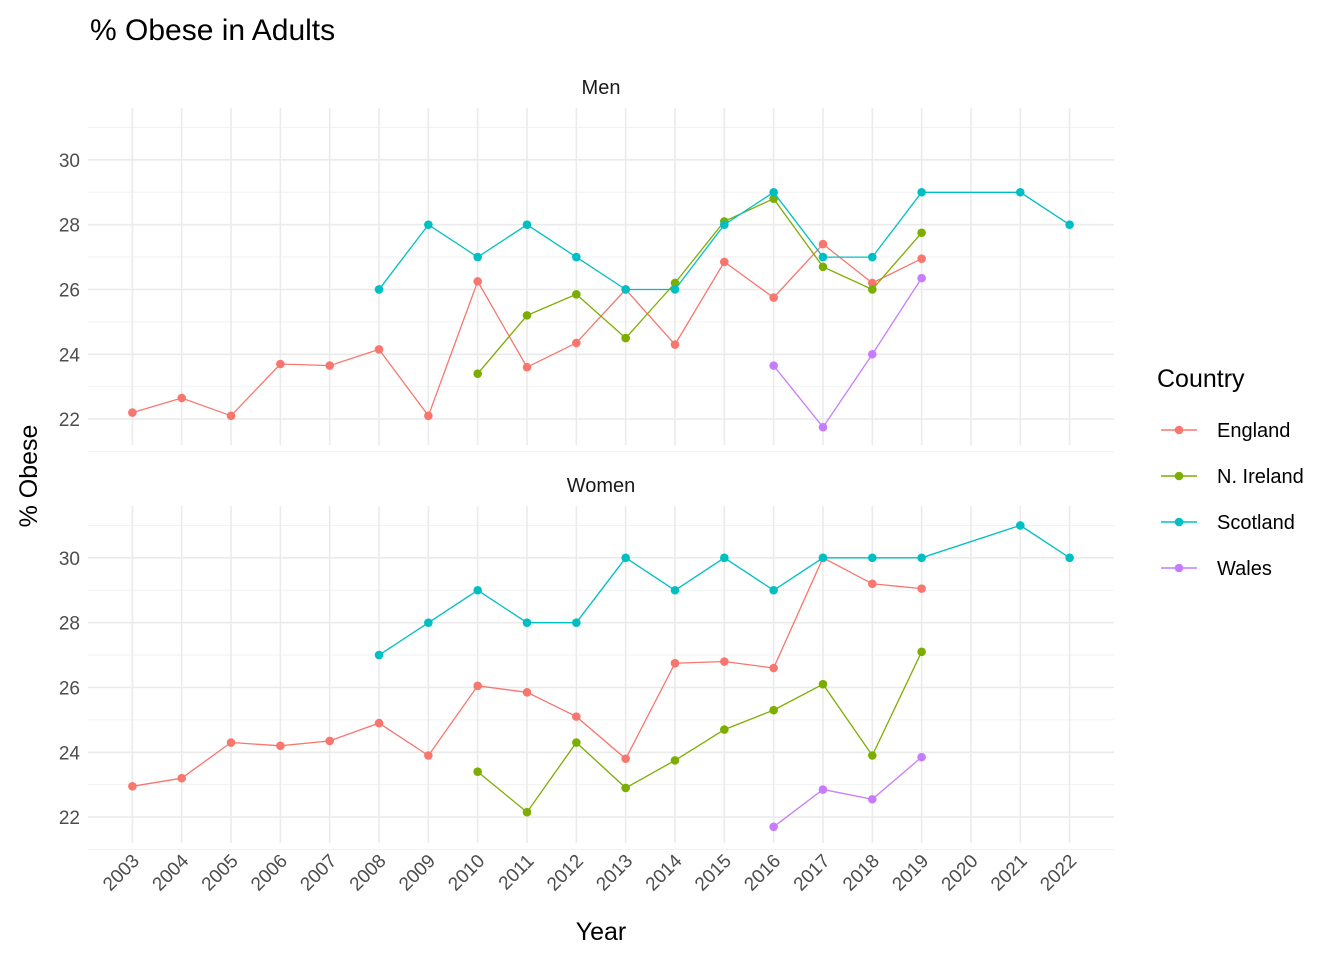 The width and height of the screenshot is (1344, 960). Describe the element at coordinates (1253, 431) in the screenshot. I see `legend-label: England` at that location.